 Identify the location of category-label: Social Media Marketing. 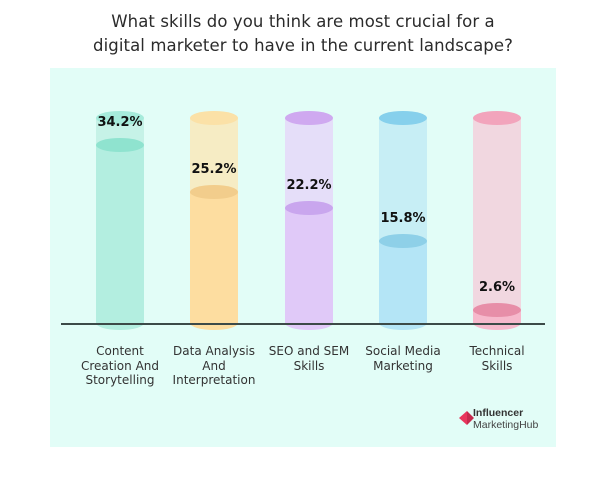
(403, 358).